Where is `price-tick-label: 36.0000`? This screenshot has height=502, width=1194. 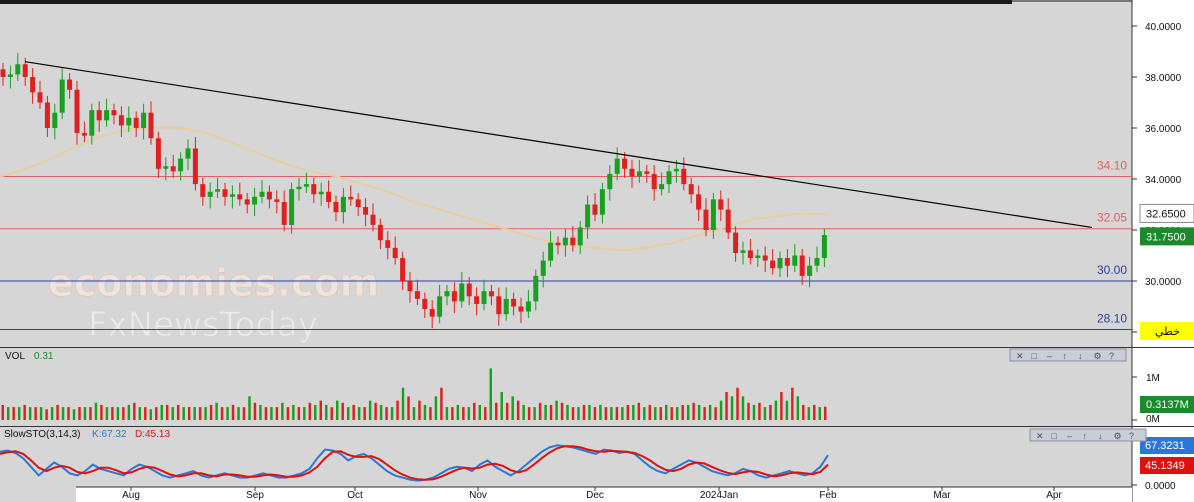
price-tick-label: 36.0000 is located at coordinates (1163, 129).